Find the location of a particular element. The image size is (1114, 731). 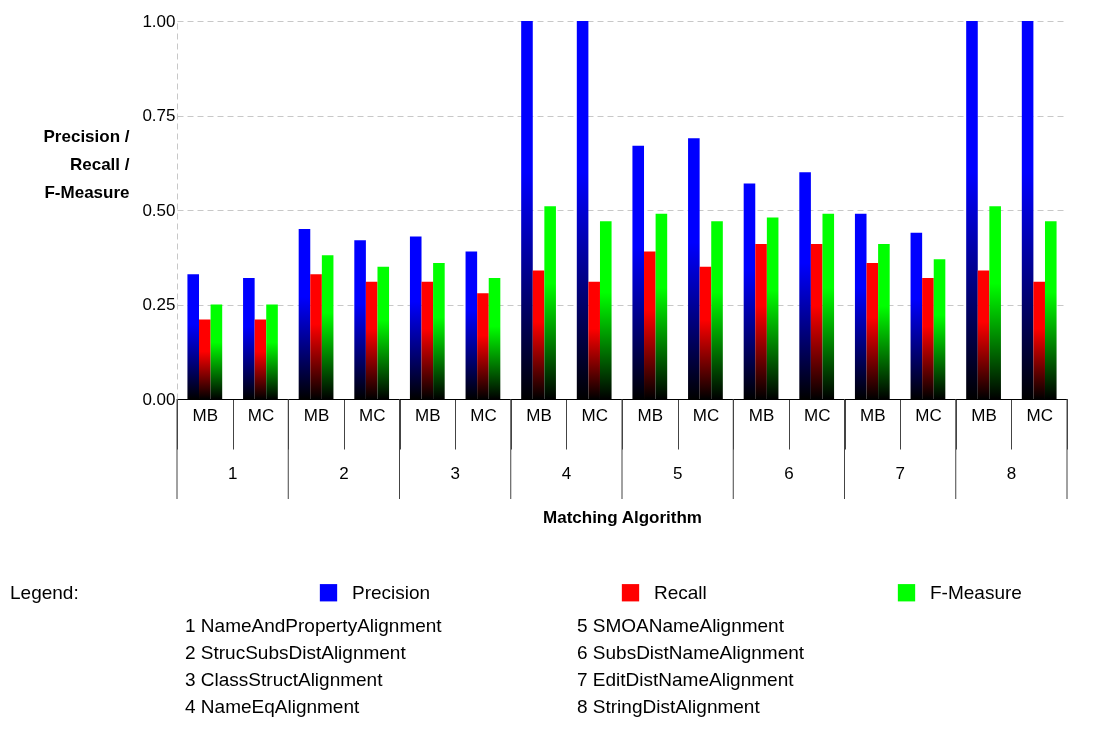

legend-label: Recall is located at coordinates (680, 592).